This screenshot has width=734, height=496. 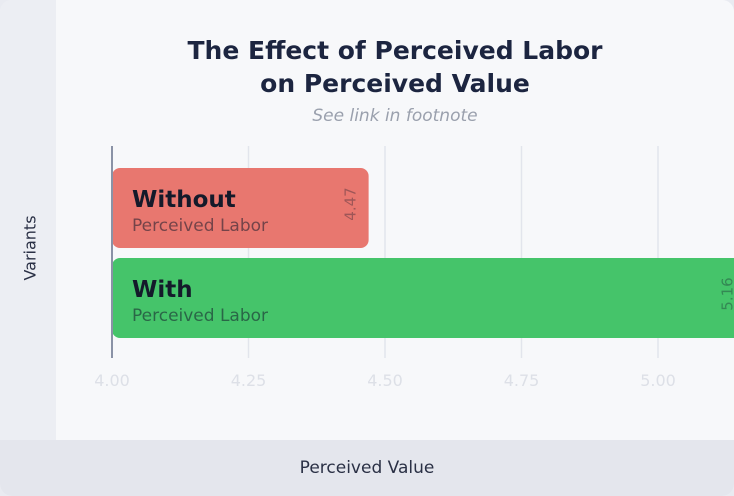 What do you see at coordinates (522, 380) in the screenshot?
I see `x-tick-label: 4.75` at bounding box center [522, 380].